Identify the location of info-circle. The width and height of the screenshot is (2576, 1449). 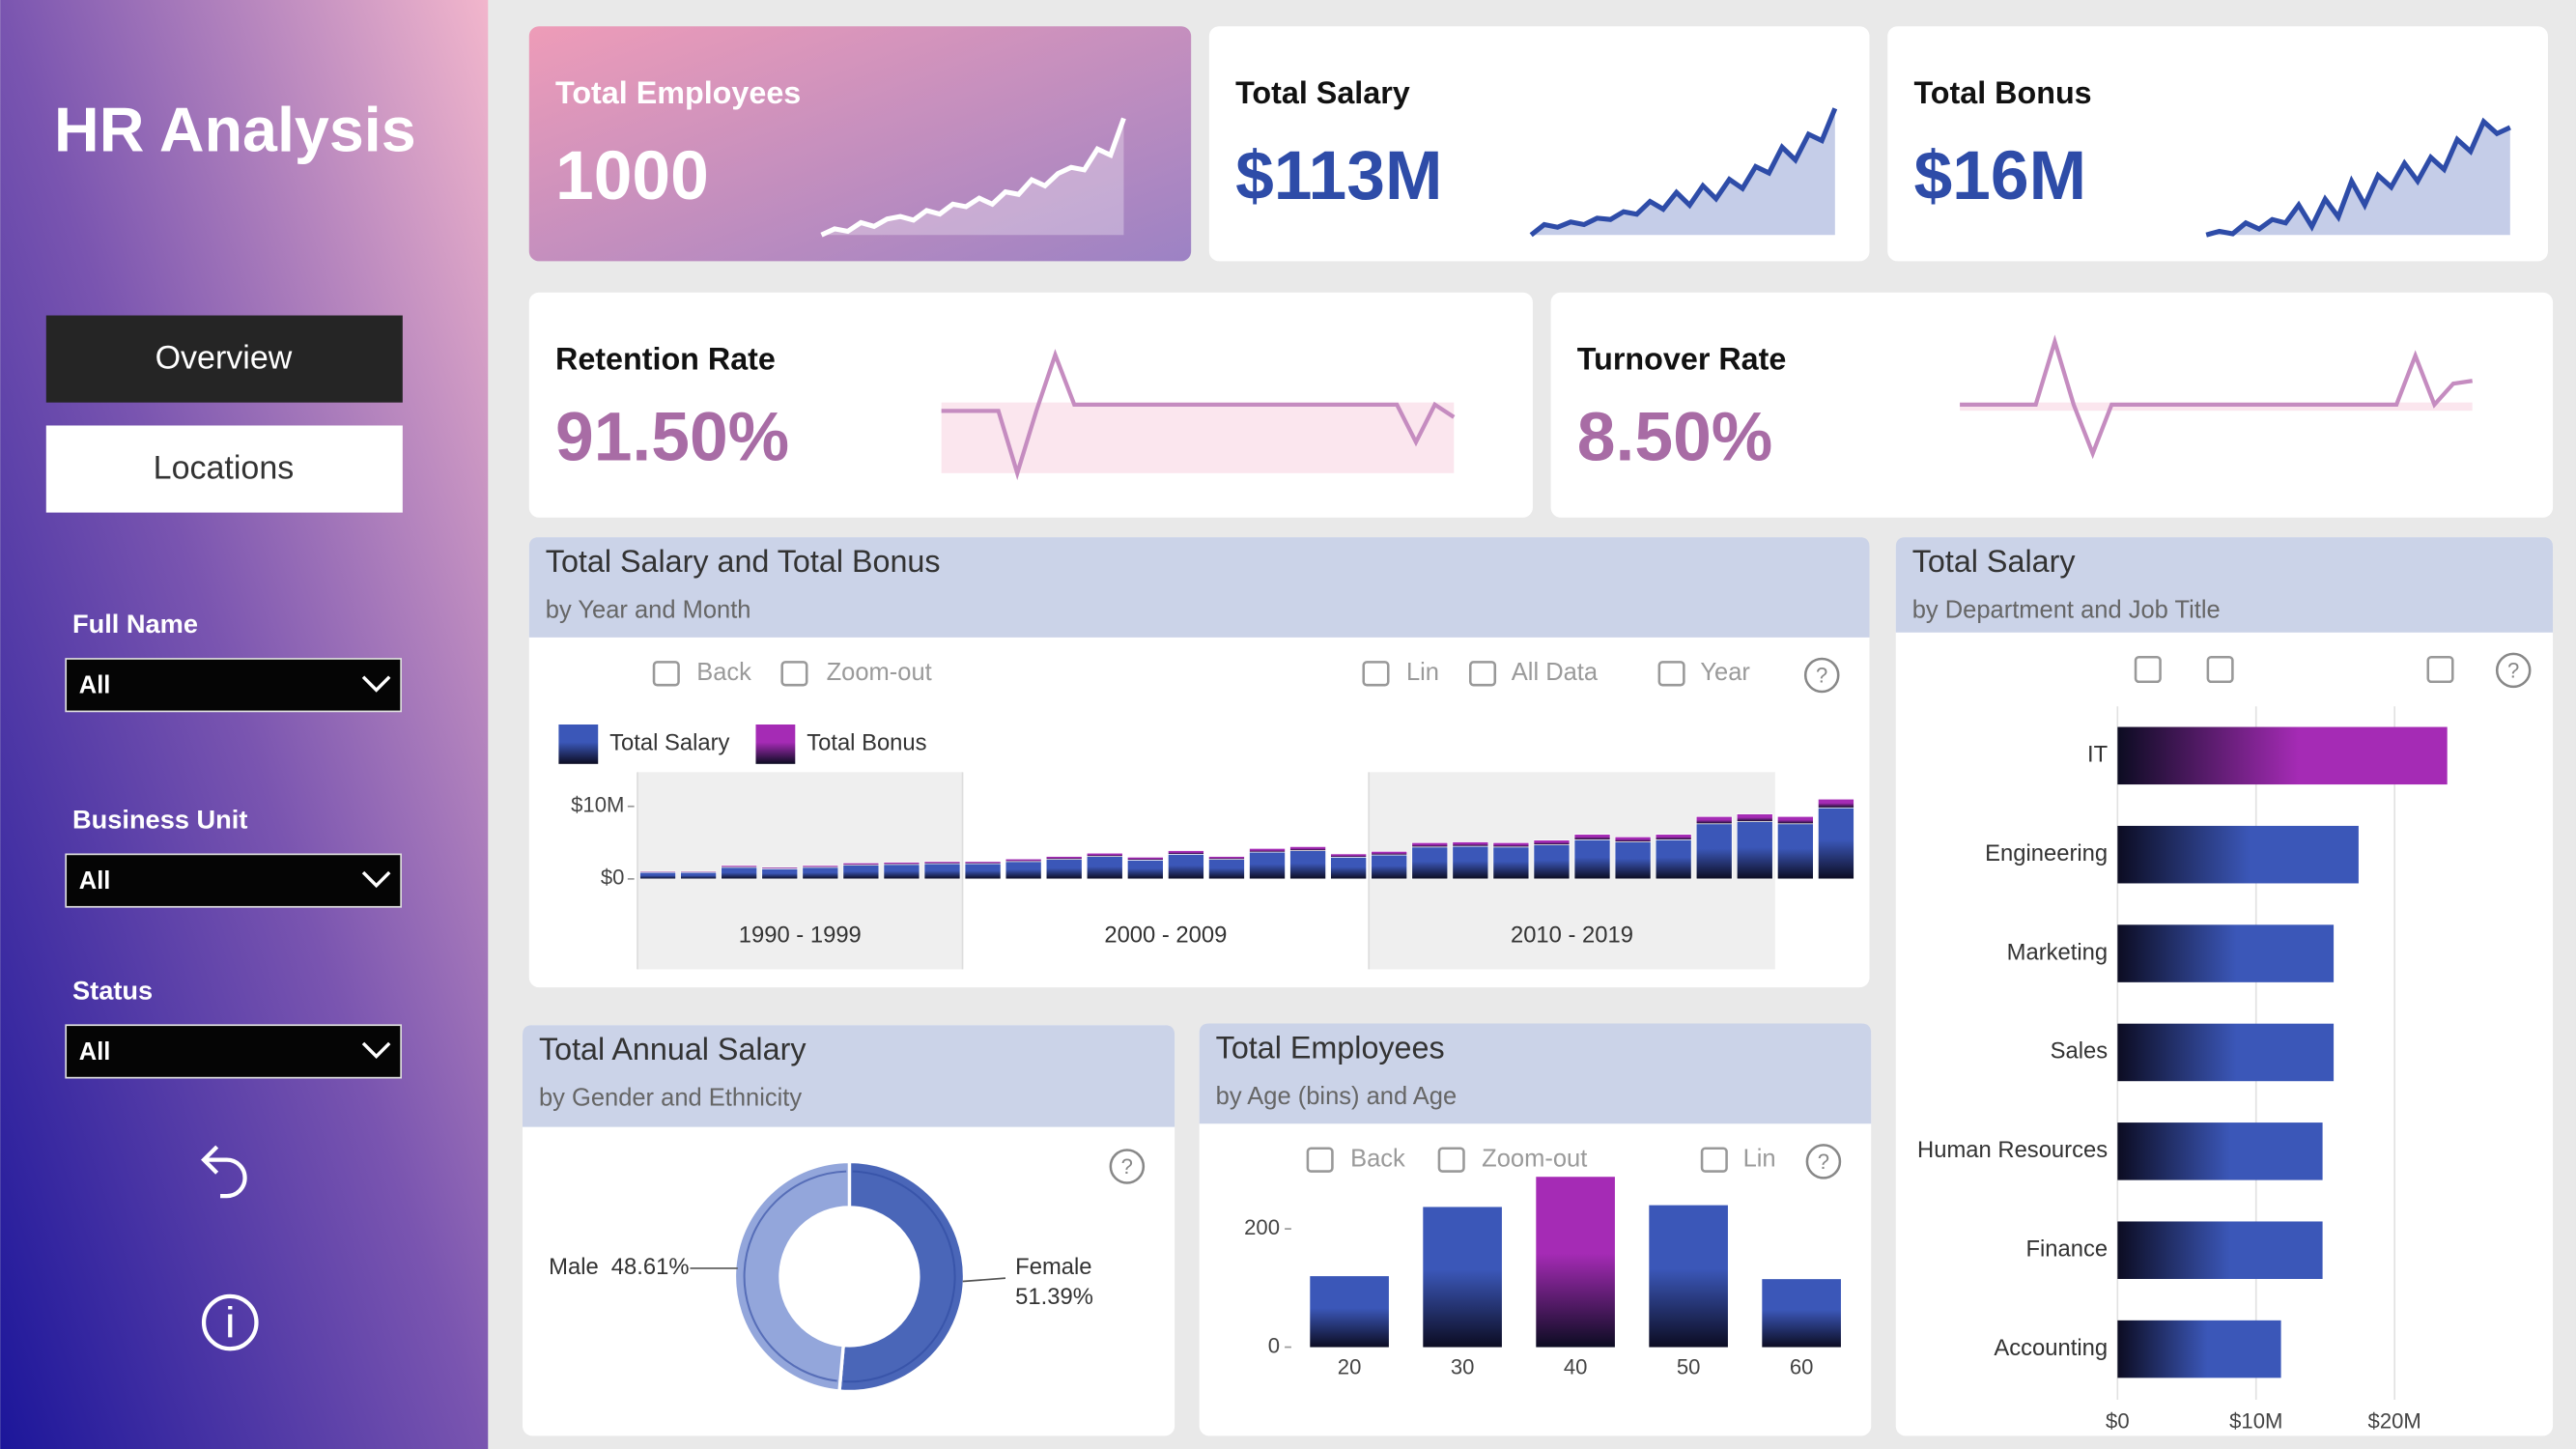
(230, 1322).